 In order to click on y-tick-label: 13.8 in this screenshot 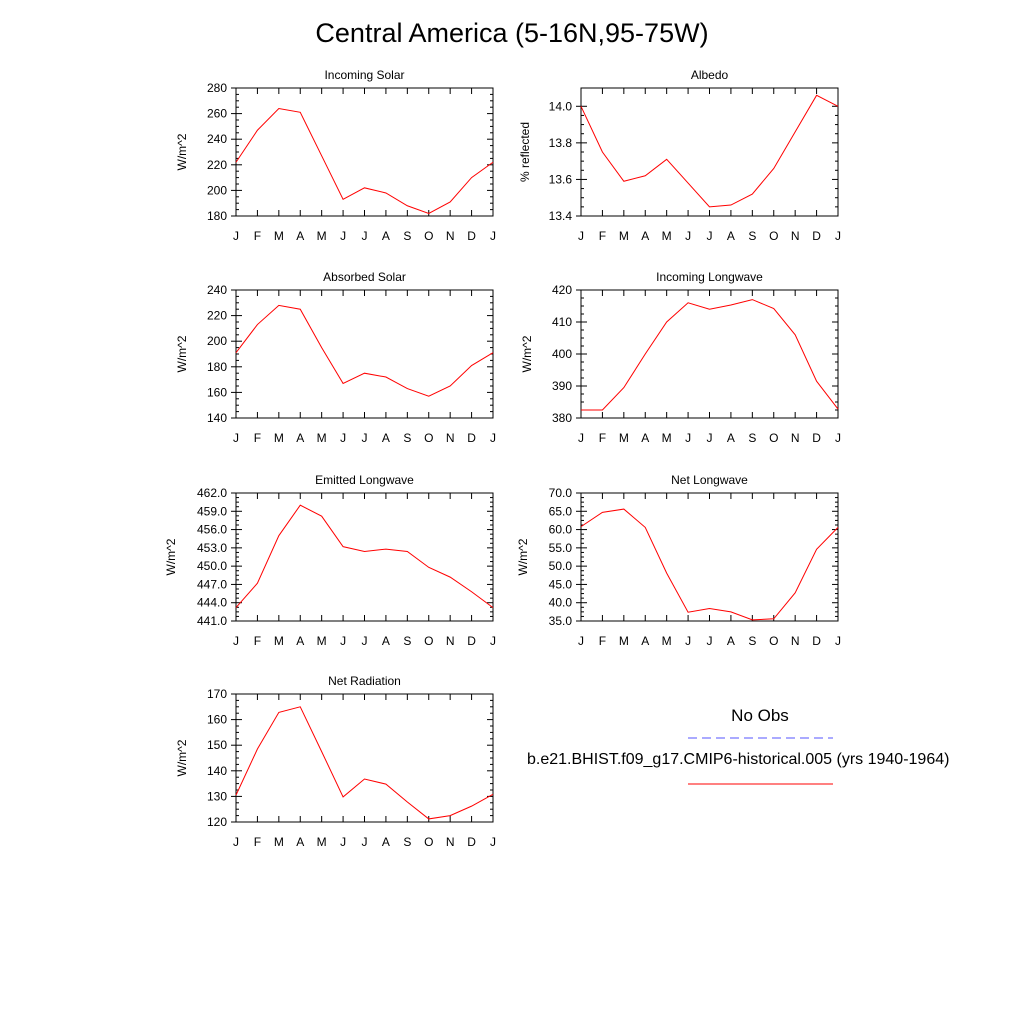, I will do `click(561, 143)`.